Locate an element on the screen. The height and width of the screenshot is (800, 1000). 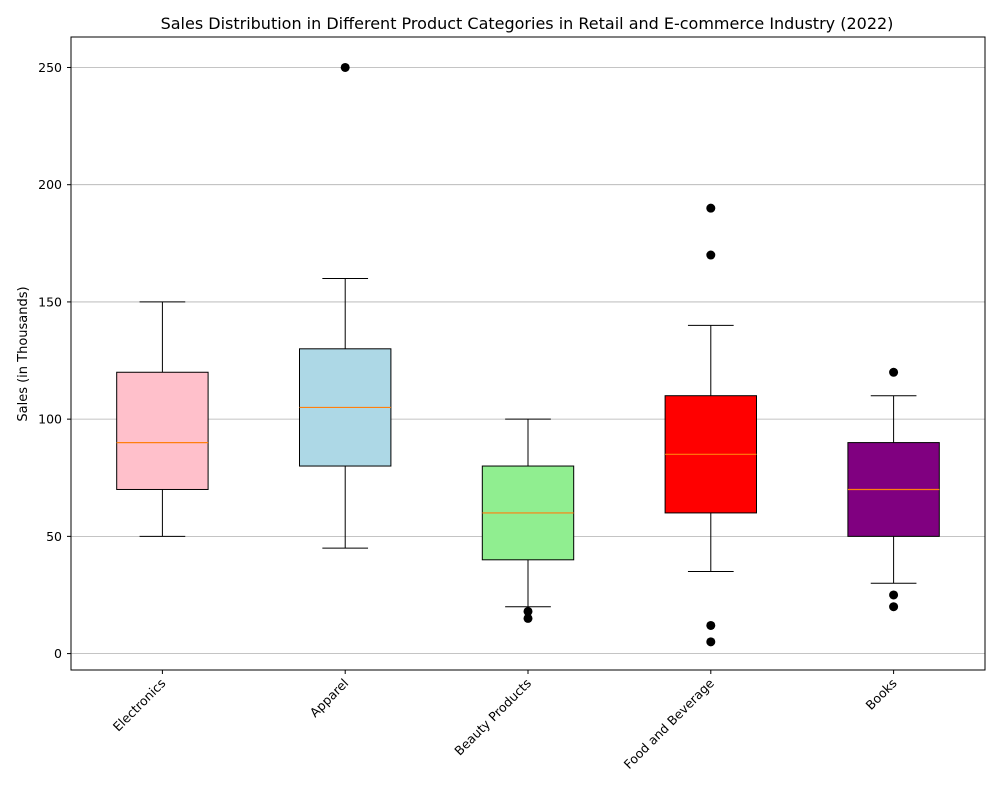
y-tick-label: 0 is located at coordinates (58, 653).